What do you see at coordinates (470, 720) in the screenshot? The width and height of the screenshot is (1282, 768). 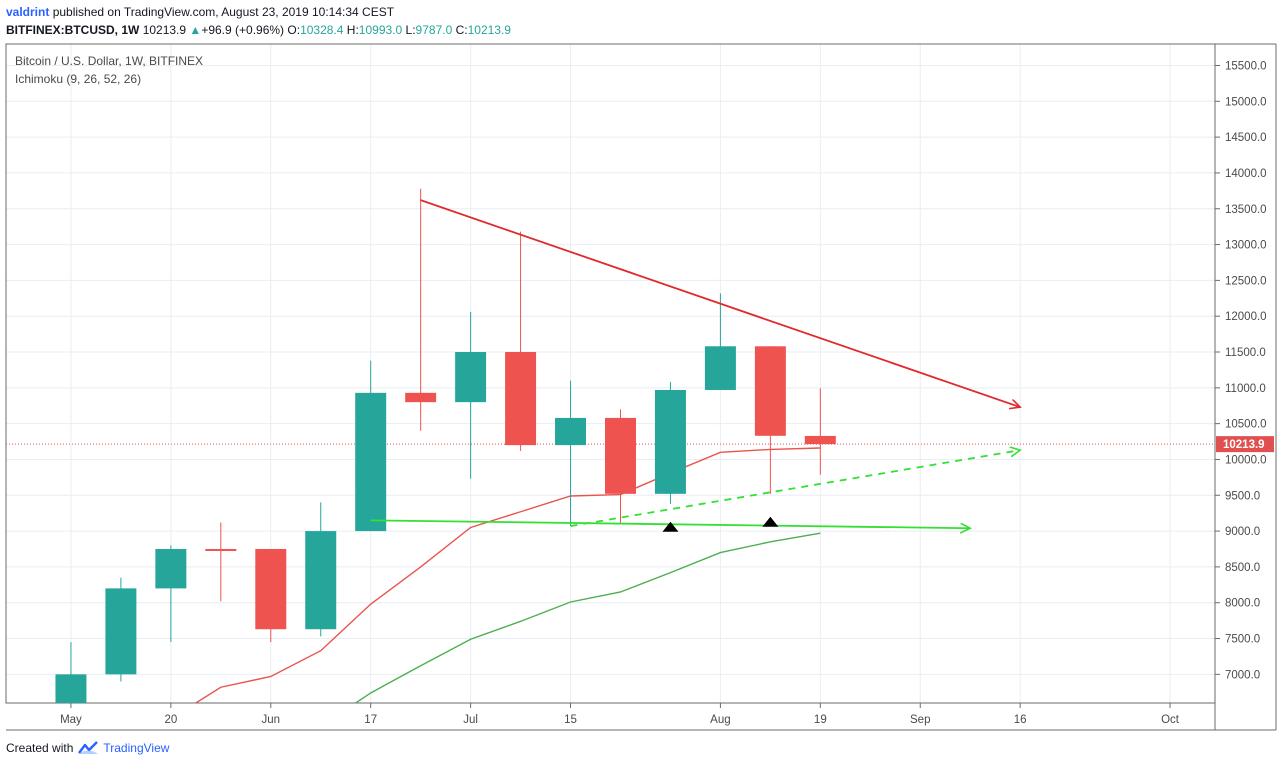 I see `time-tick-label: Jul` at bounding box center [470, 720].